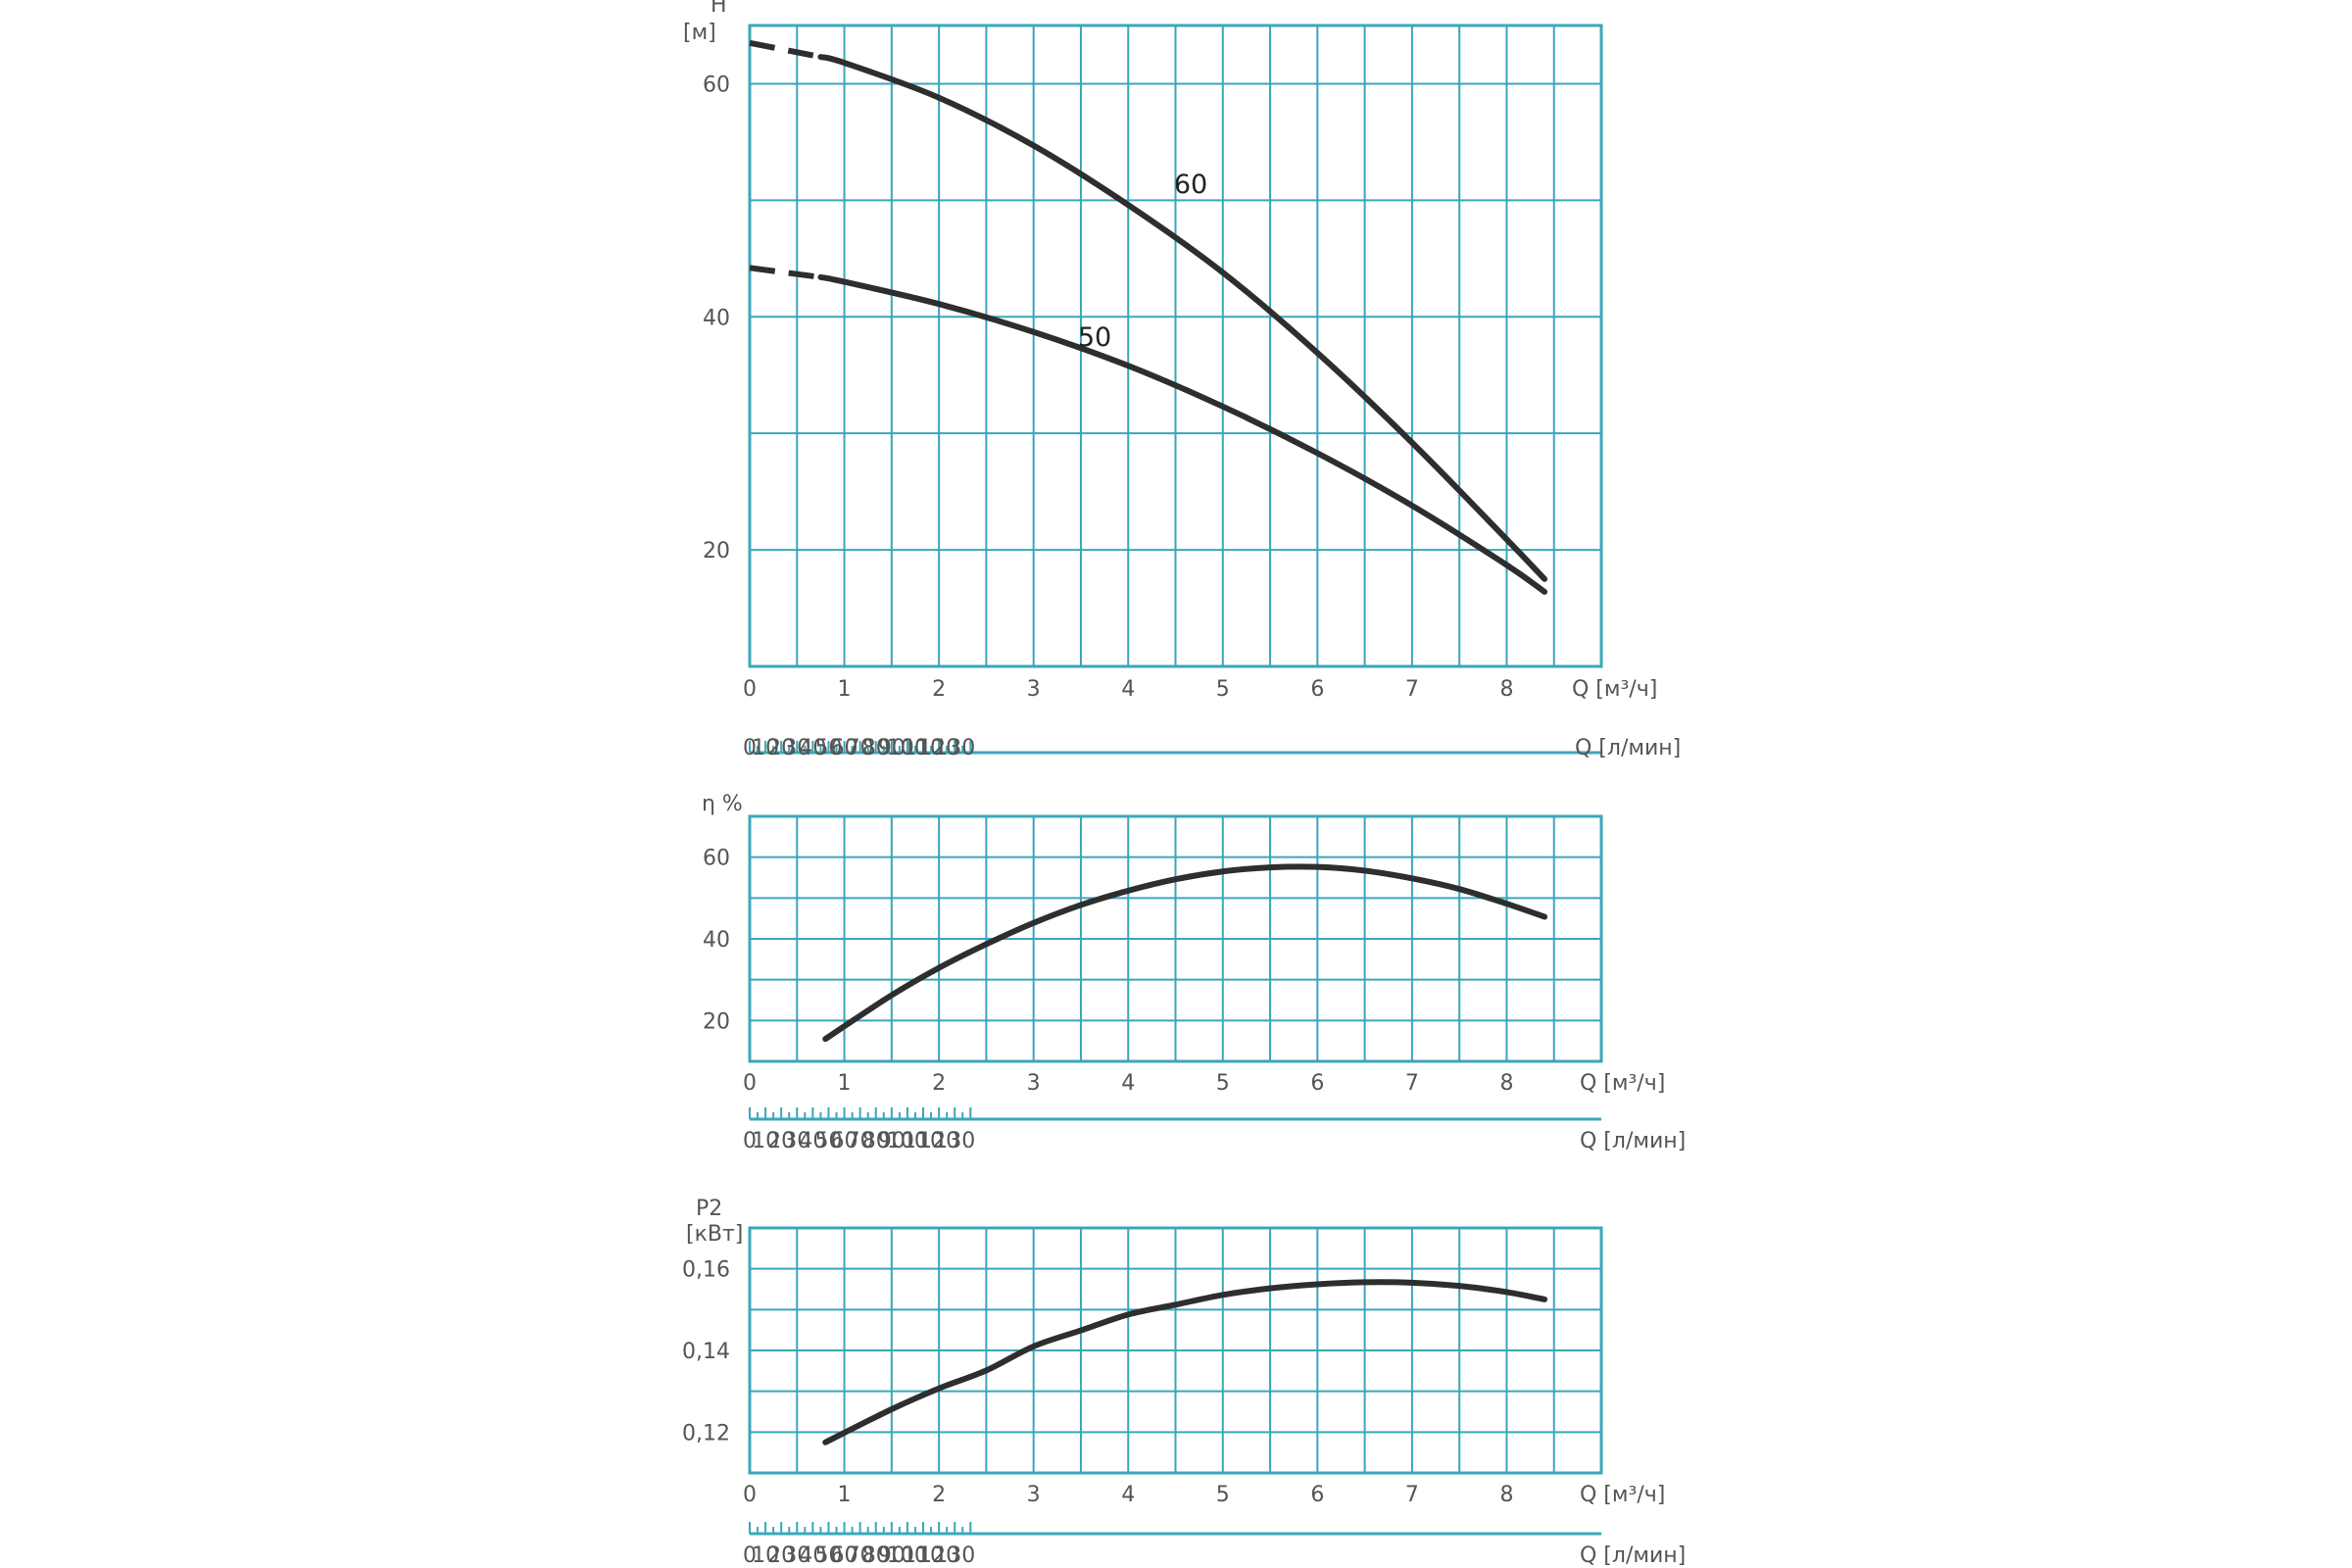 Image resolution: width=2352 pixels, height=1568 pixels. I want to click on y-axis-label: H, so click(718, 9).